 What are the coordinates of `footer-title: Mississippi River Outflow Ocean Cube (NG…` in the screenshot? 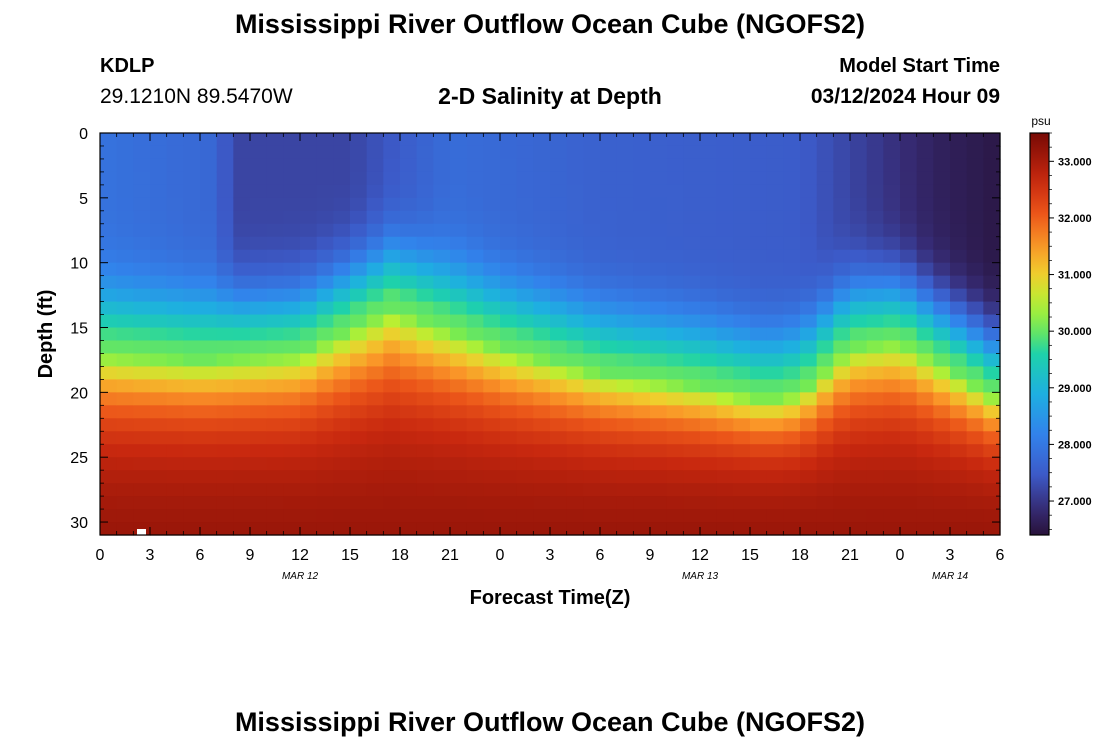 It's located at (550, 722).